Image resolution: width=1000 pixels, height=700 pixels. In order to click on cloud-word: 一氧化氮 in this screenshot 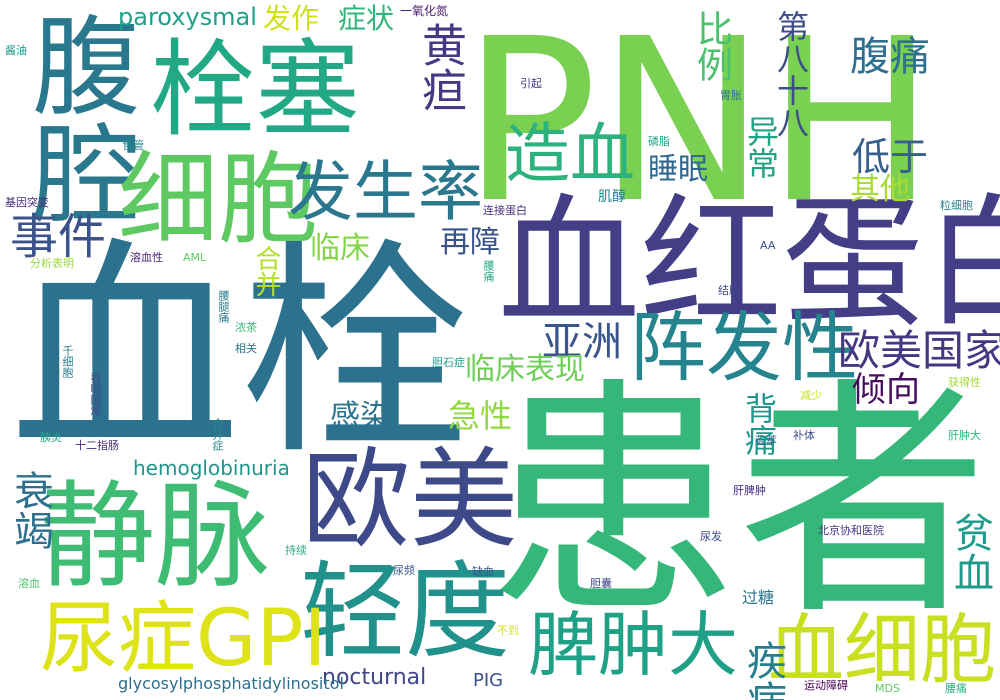, I will do `click(424, 11)`.